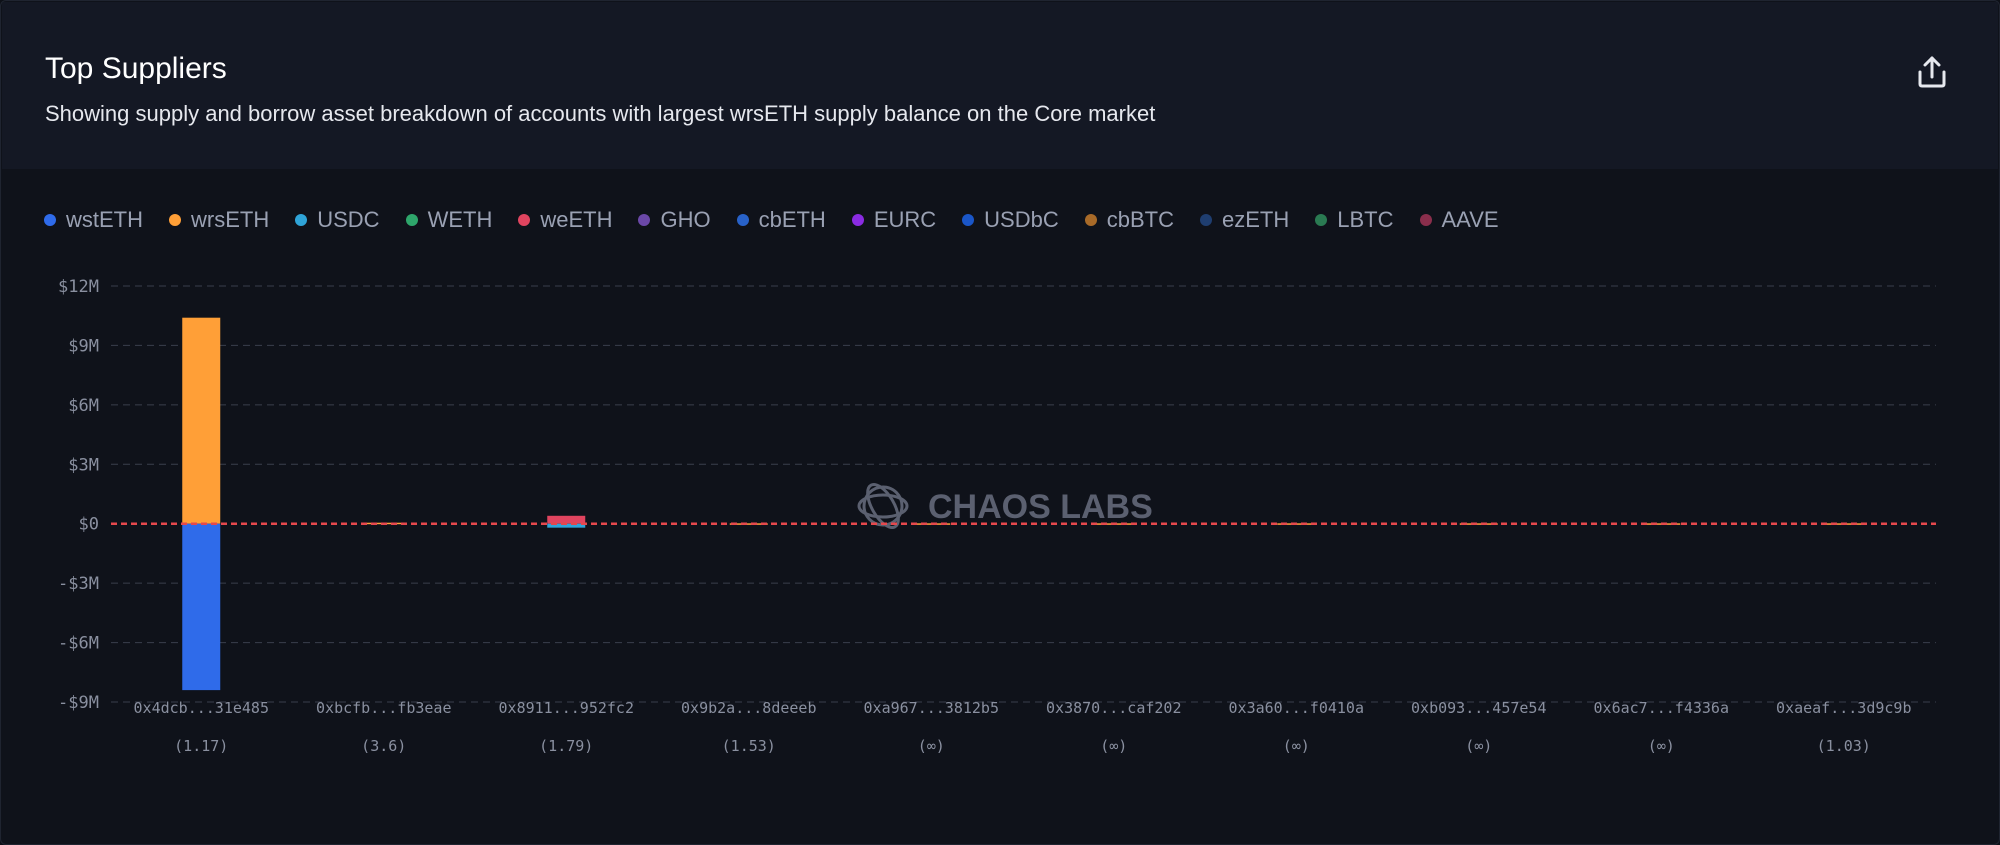 This screenshot has height=845, width=2000. Describe the element at coordinates (104, 219) in the screenshot. I see `legend-label: wstETH` at that location.